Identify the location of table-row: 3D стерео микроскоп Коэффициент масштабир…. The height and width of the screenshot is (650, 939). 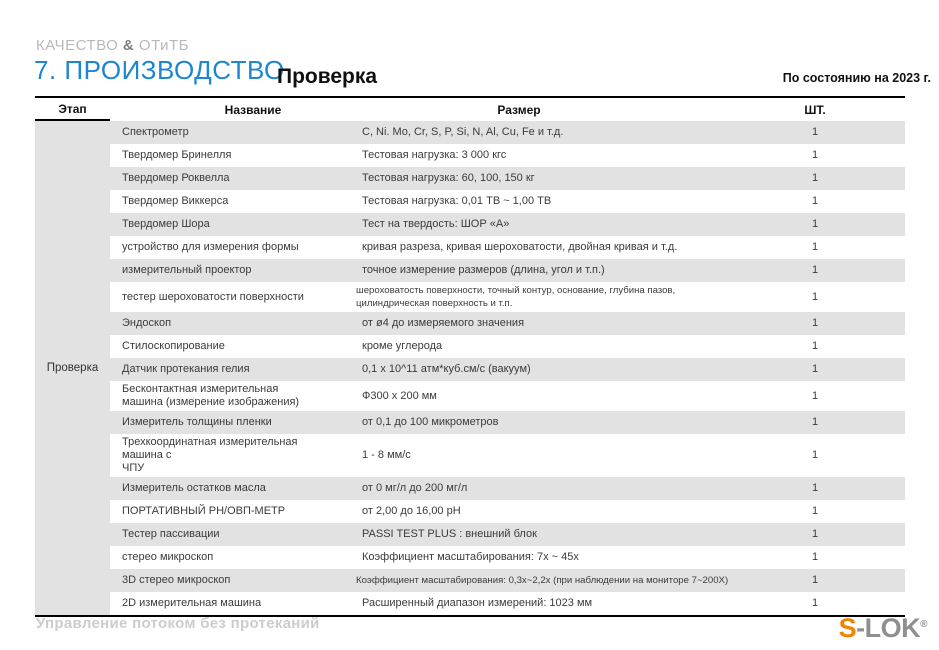
(507, 580).